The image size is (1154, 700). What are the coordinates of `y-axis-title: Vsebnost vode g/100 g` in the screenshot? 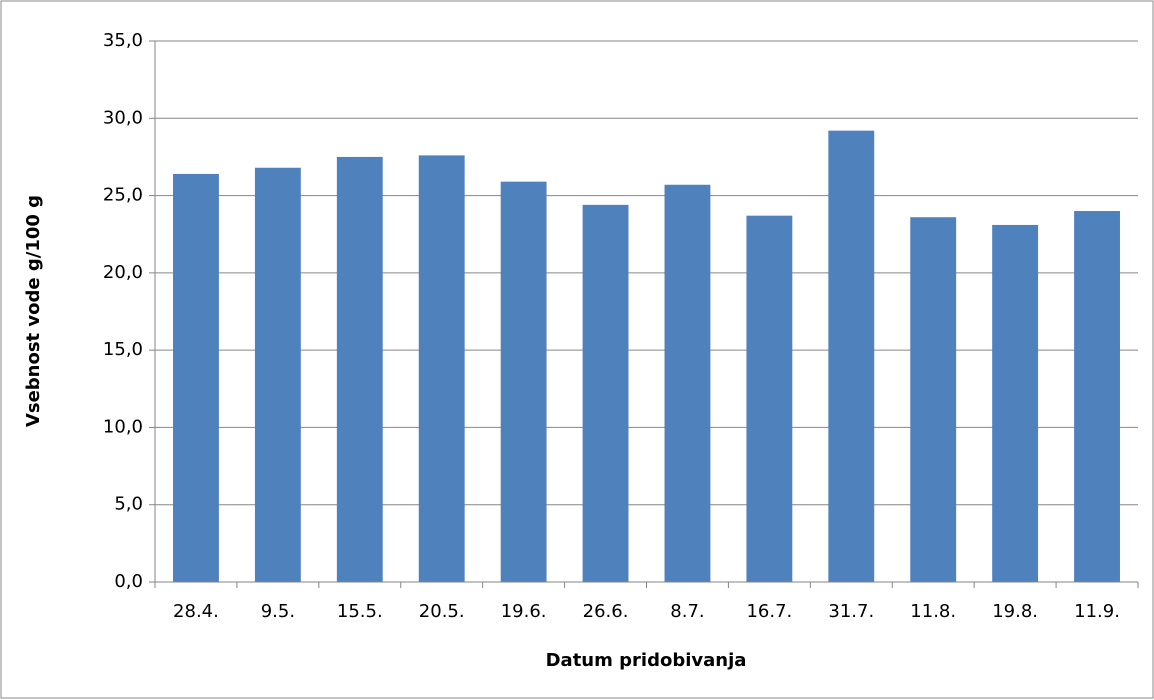 It's located at (33, 311).